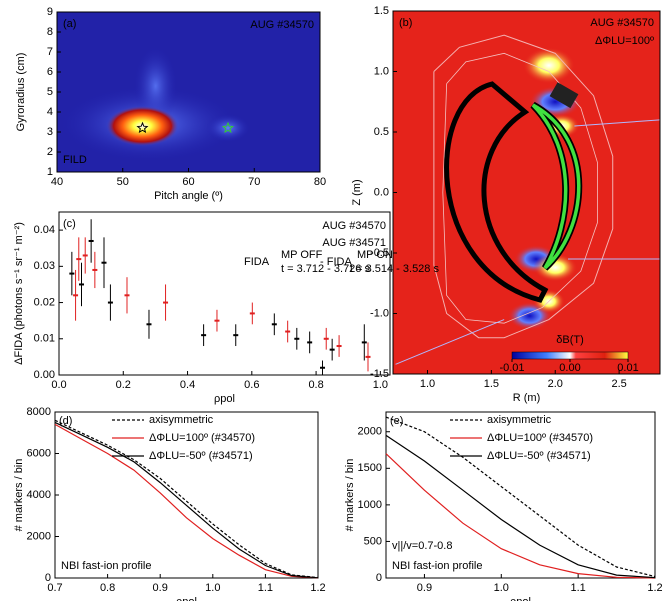 This screenshot has height=601, width=662. What do you see at coordinates (381, 71) in the screenshot?
I see `y-tick-label: 1.0` at bounding box center [381, 71].